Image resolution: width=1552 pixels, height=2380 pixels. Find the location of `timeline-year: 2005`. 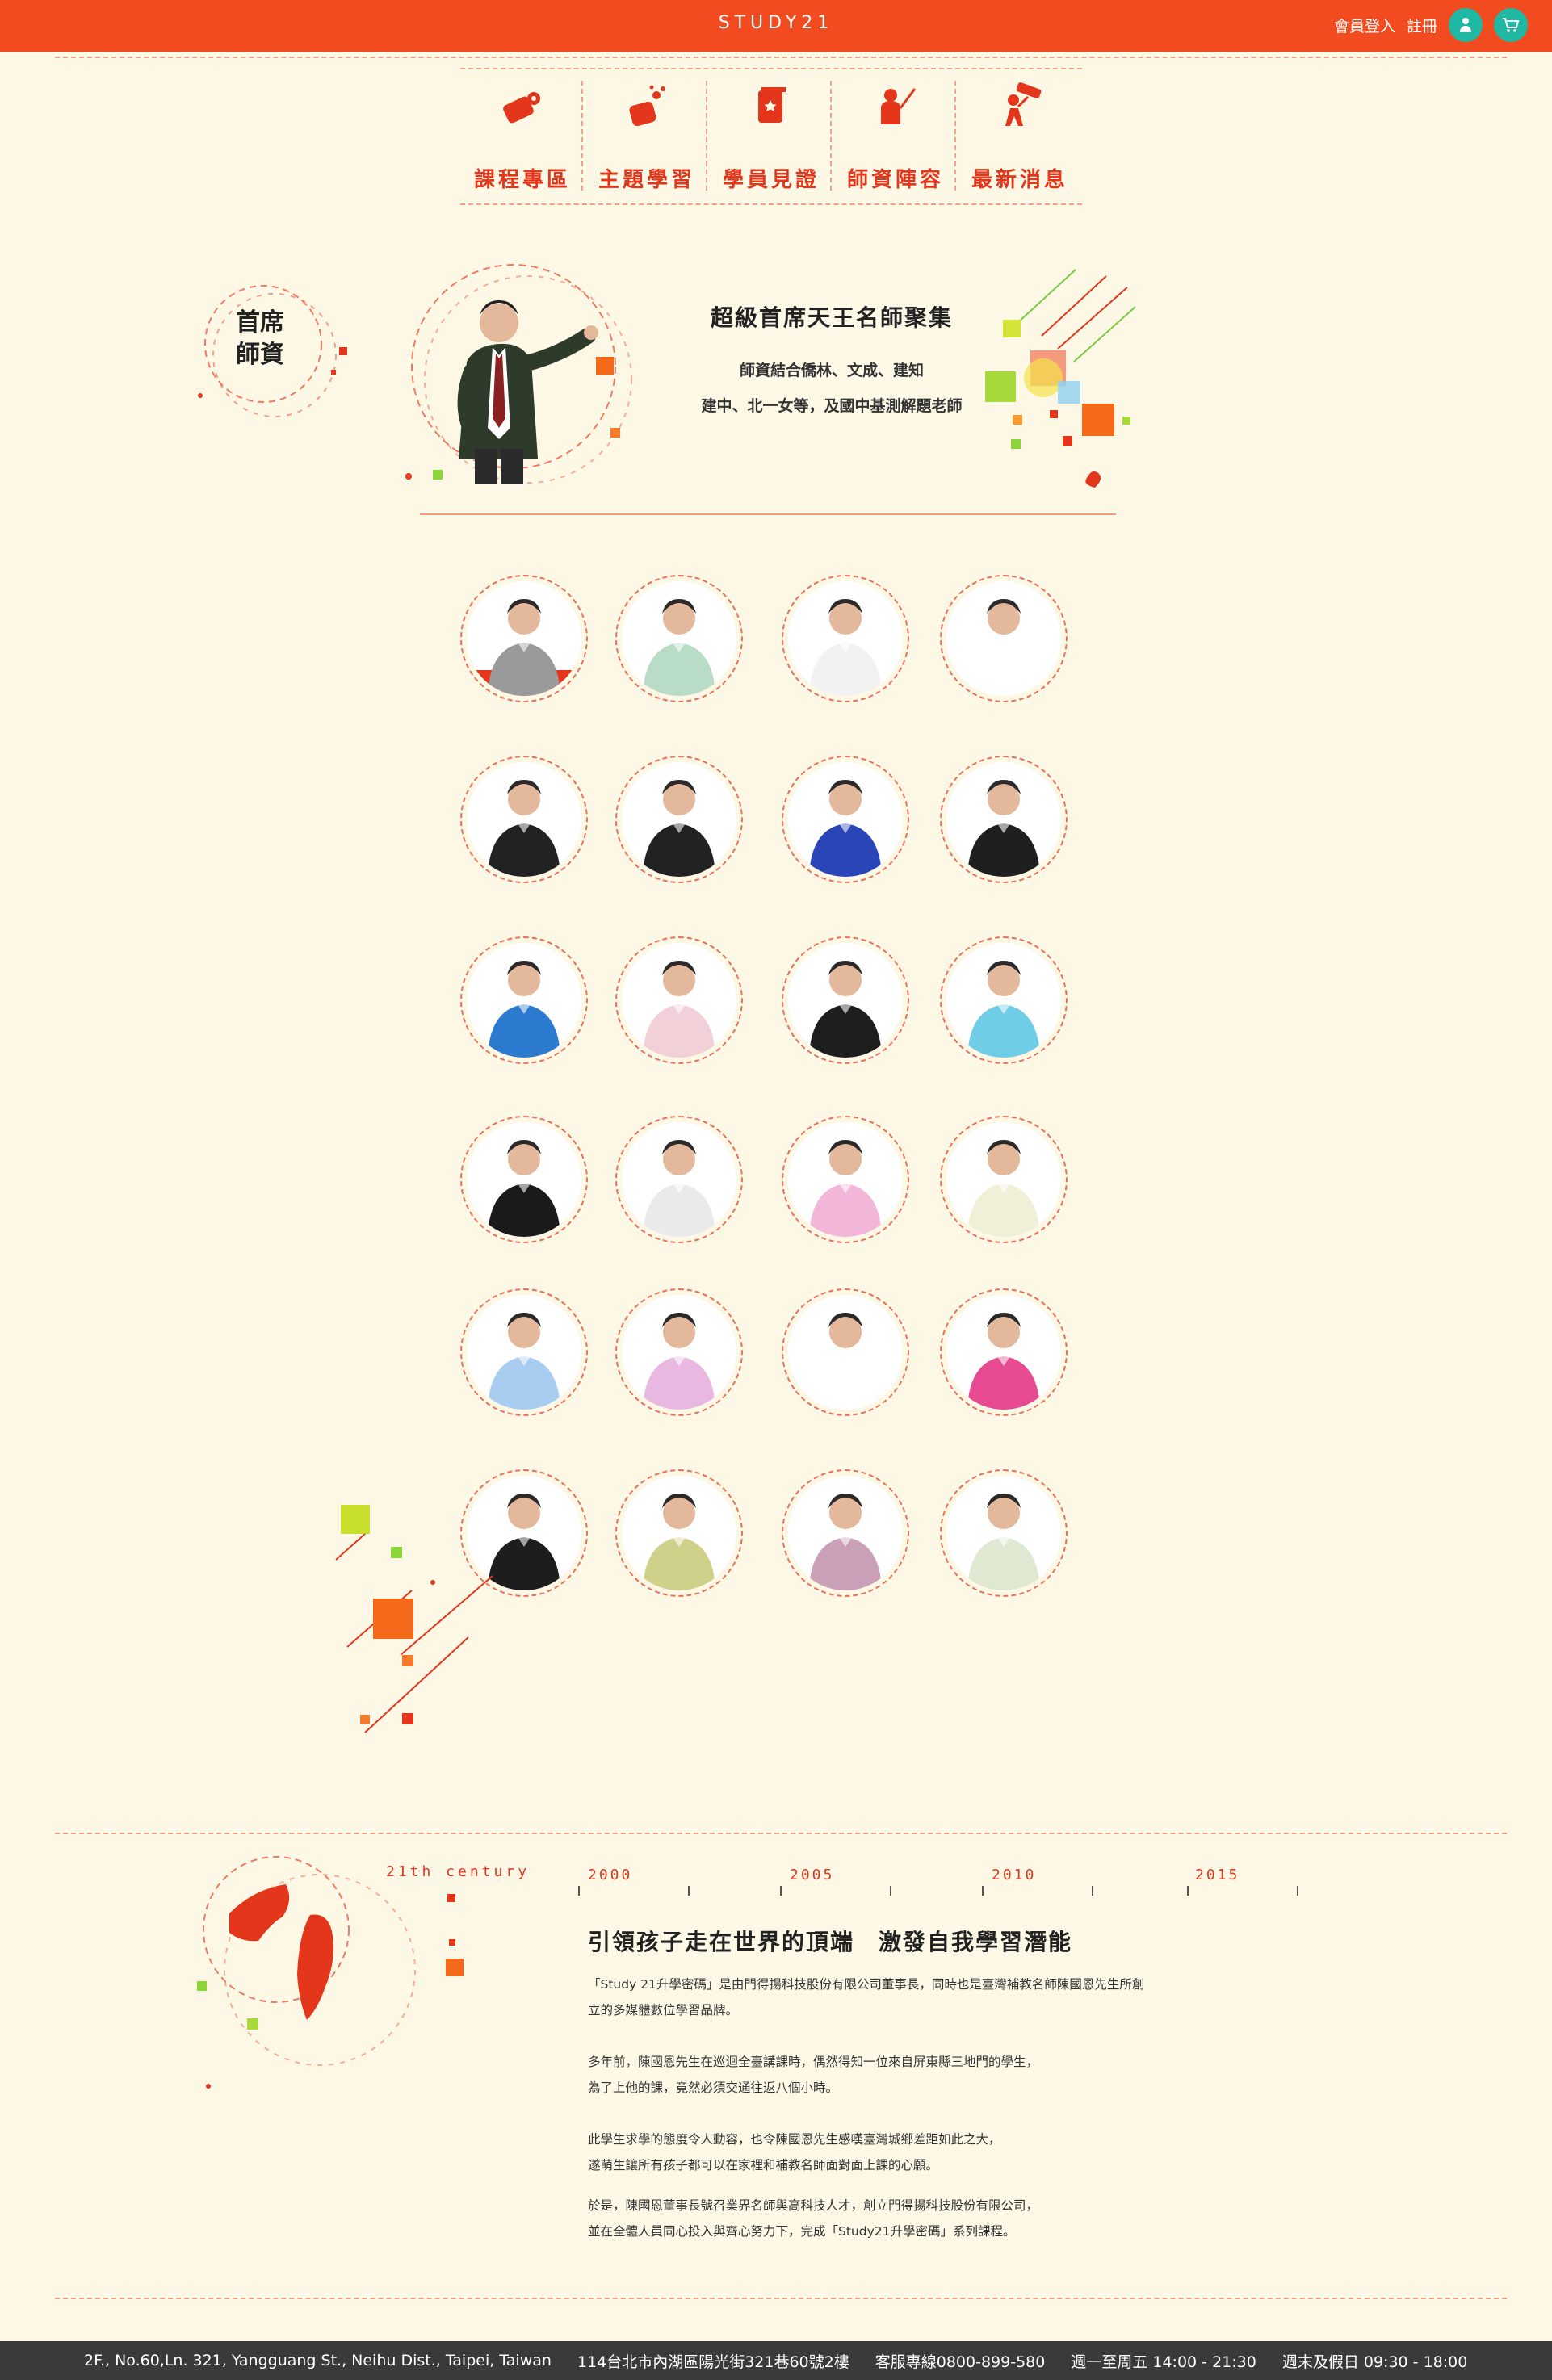

timeline-year: 2005 is located at coordinates (812, 1875).